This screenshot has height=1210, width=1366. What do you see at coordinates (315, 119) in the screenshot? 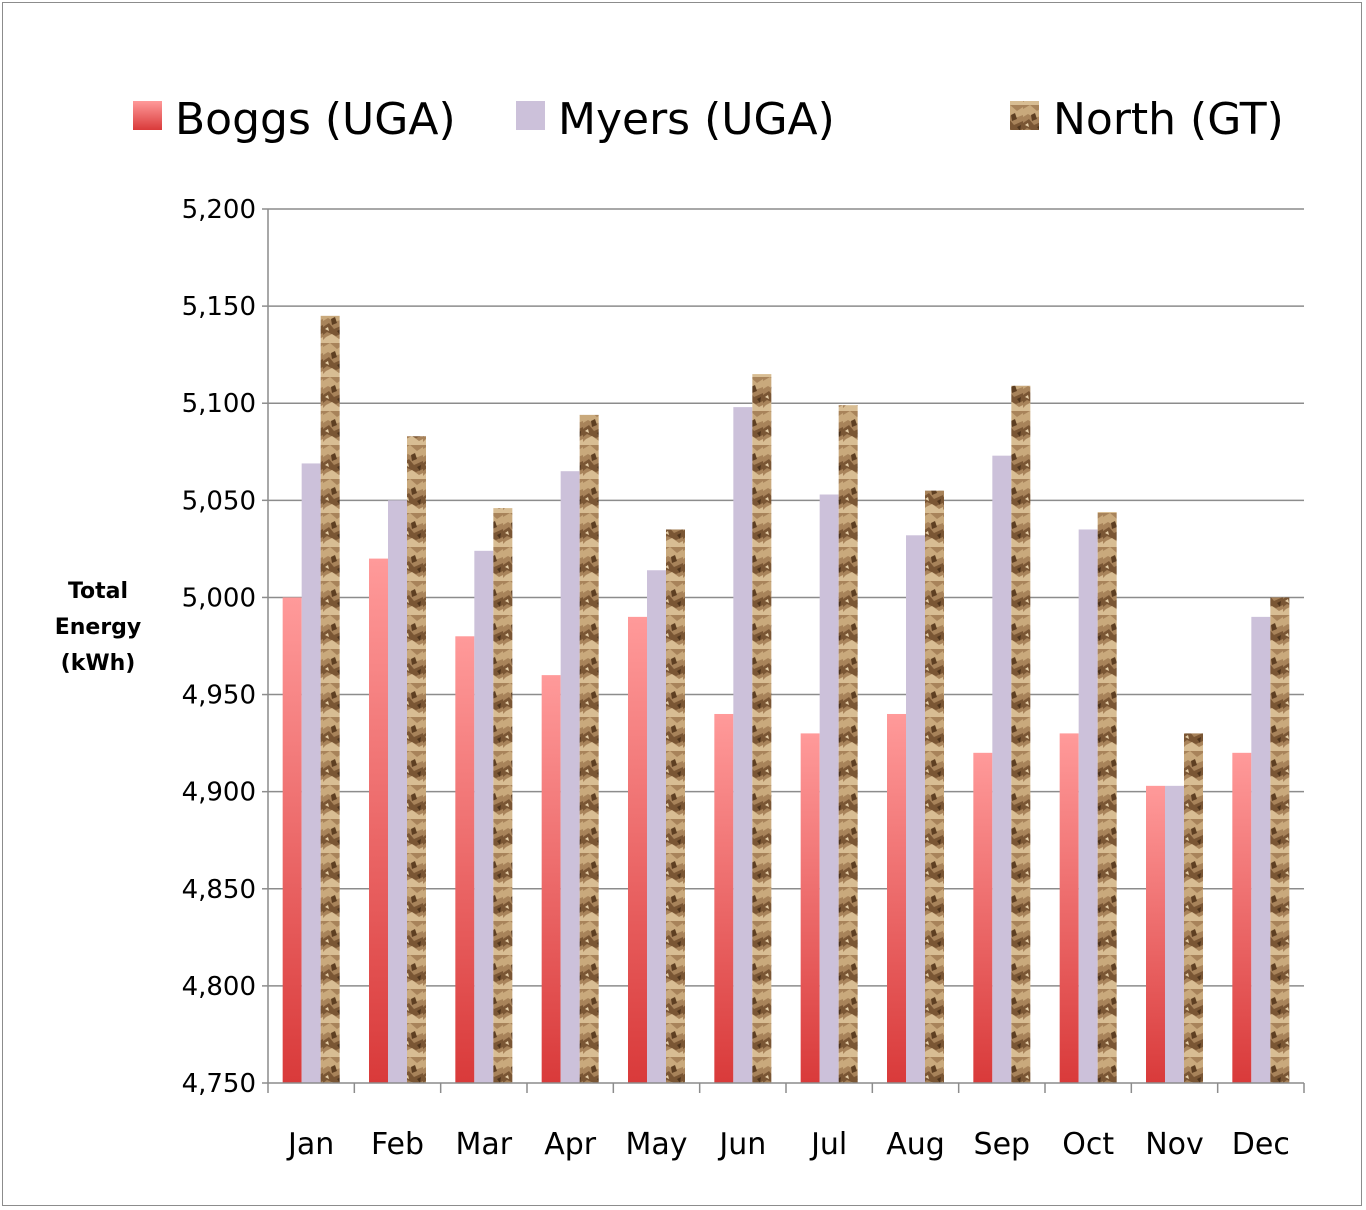
I see `legend-label-1: Boggs (UGA)` at bounding box center [315, 119].